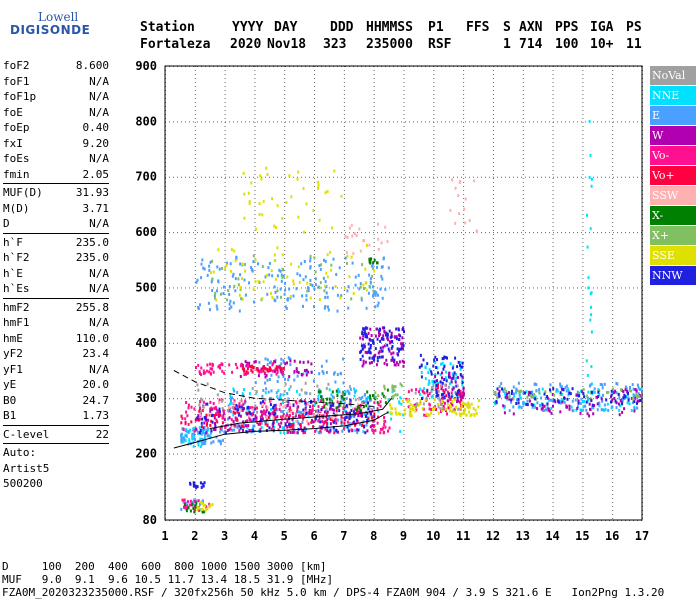 The image size is (700, 600). Describe the element at coordinates (13, 353) in the screenshot. I see `param-name: yF2` at that location.